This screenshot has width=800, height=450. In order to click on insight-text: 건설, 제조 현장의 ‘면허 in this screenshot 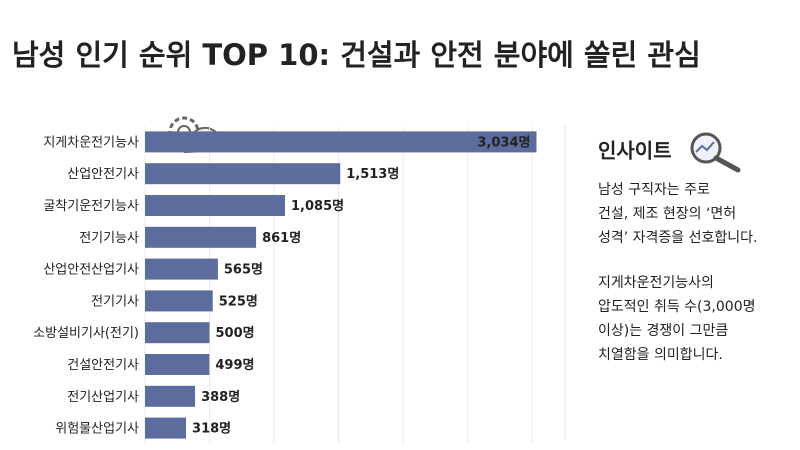, I will do `click(667, 214)`.